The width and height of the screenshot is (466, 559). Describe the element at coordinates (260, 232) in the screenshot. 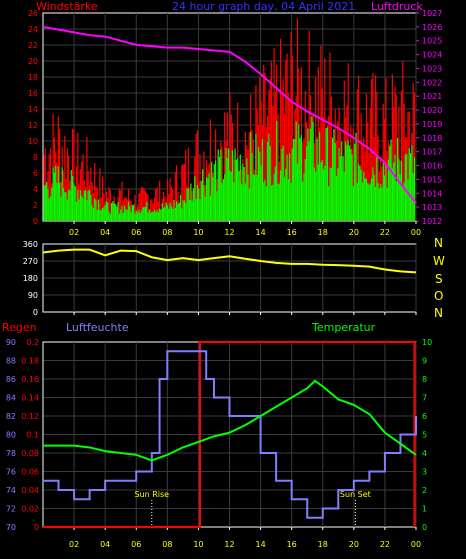

I see `wind-x-tick-label: 14` at that location.